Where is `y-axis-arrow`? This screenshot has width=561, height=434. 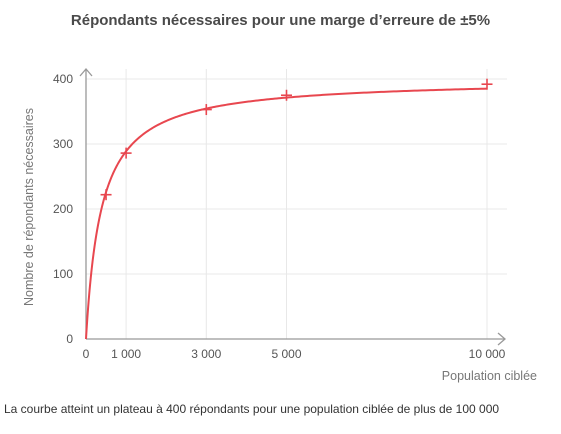 y-axis-arrow is located at coordinates (86, 72).